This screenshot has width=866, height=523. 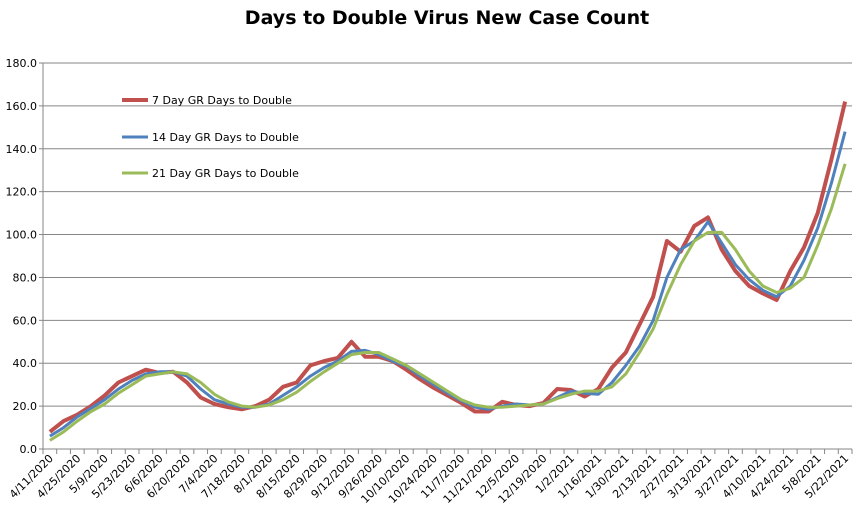 I want to click on y-tick-label: 60.0, so click(x=25, y=320).